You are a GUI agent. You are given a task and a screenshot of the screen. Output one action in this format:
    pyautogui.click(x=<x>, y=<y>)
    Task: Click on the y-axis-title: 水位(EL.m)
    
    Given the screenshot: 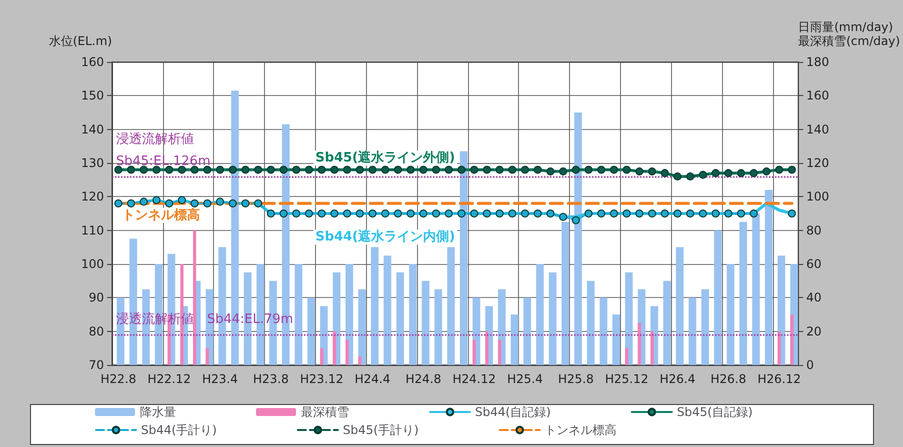 What is the action you would take?
    pyautogui.click(x=80, y=41)
    